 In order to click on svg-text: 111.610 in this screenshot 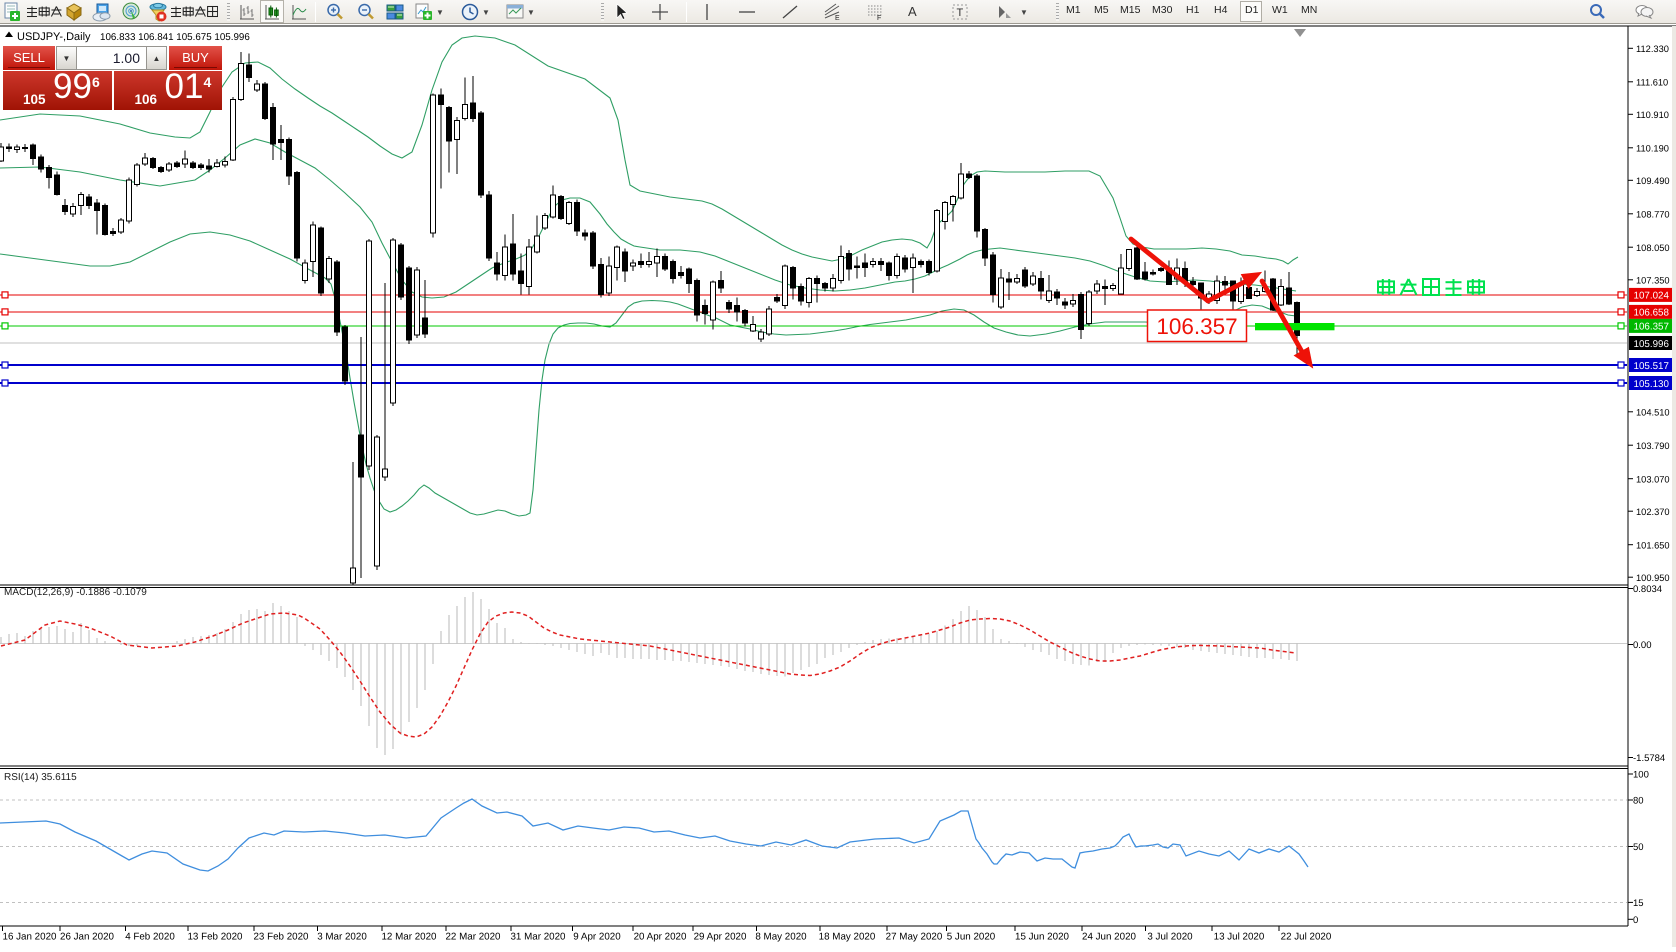, I will do `click(1652, 83)`.